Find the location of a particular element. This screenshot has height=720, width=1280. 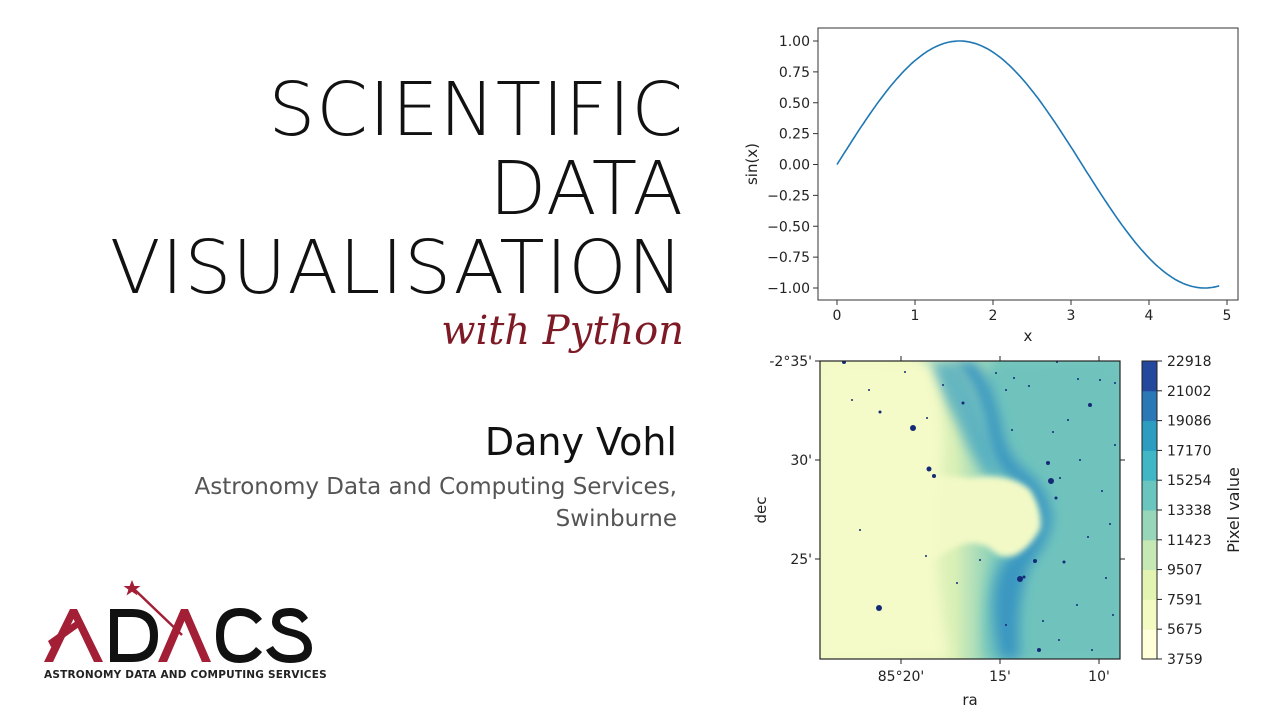

colorbar-tick-label: 9507 is located at coordinates (1185, 571).